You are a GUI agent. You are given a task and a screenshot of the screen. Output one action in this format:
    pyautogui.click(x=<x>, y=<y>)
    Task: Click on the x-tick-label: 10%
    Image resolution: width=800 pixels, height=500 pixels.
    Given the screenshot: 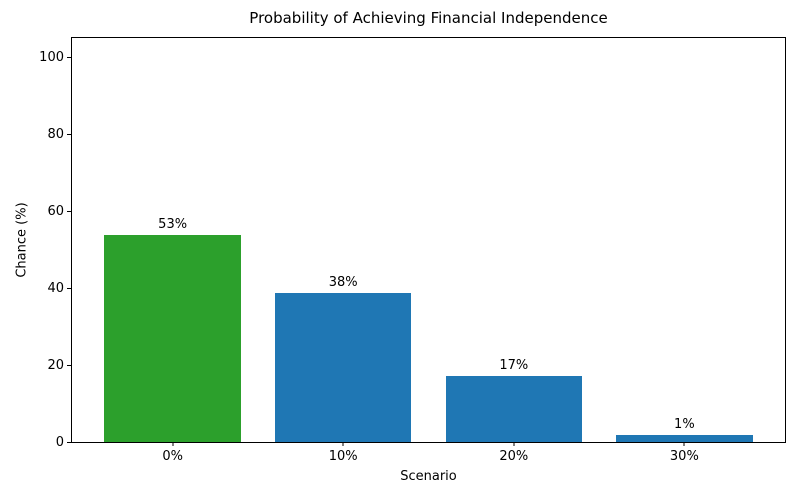 What is the action you would take?
    pyautogui.click(x=343, y=456)
    